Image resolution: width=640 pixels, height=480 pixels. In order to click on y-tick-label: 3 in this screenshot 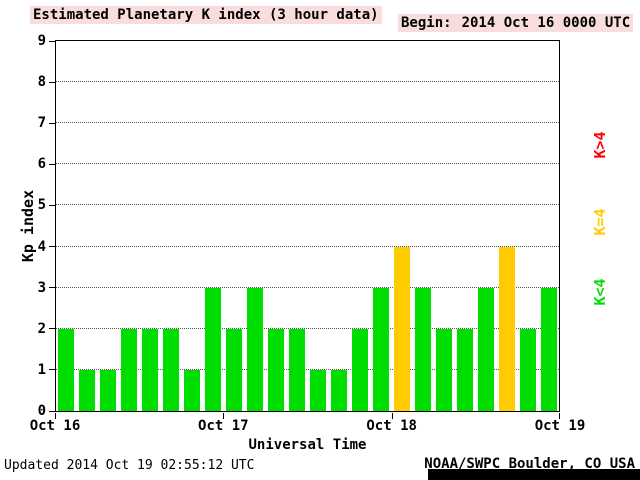, I will do `click(41, 287)`.